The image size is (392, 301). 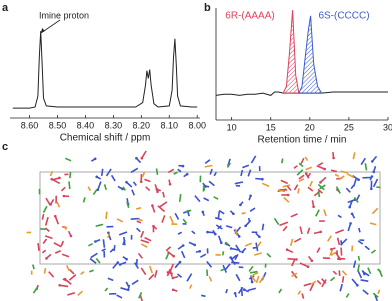 I want to click on trace, so click(x=105, y=70).